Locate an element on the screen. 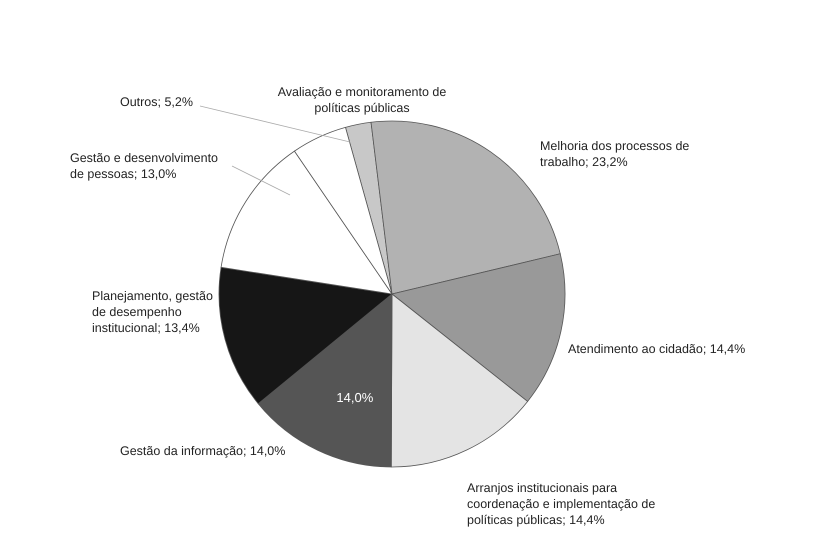  data-label: 14,0% is located at coordinates (355, 398).